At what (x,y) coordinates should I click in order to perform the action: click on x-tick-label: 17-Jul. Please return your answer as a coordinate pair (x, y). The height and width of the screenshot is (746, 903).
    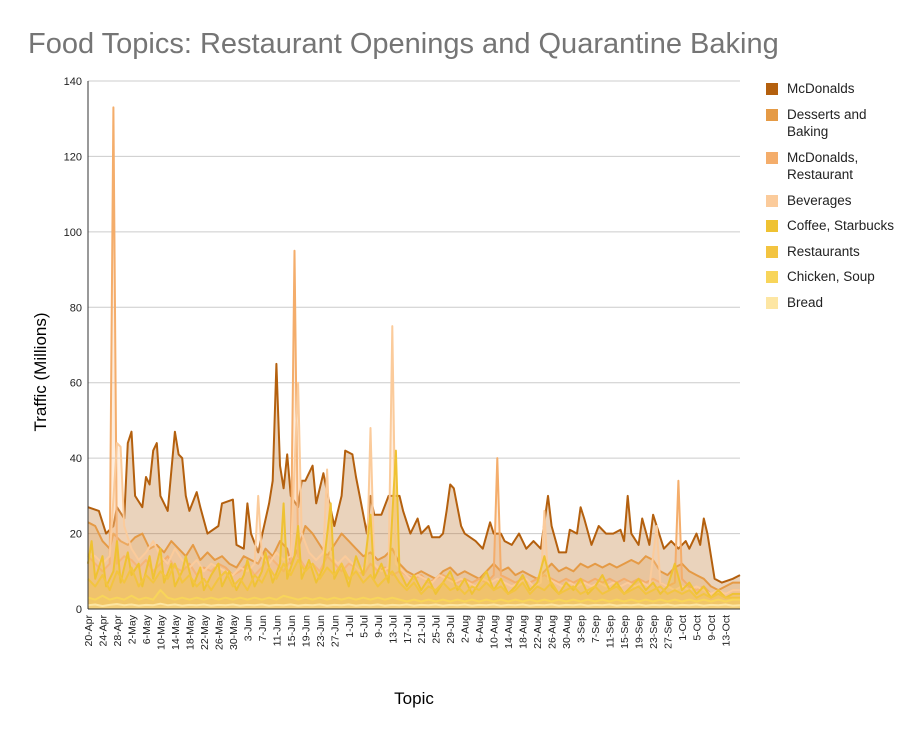
    Looking at the image, I should click on (408, 629).